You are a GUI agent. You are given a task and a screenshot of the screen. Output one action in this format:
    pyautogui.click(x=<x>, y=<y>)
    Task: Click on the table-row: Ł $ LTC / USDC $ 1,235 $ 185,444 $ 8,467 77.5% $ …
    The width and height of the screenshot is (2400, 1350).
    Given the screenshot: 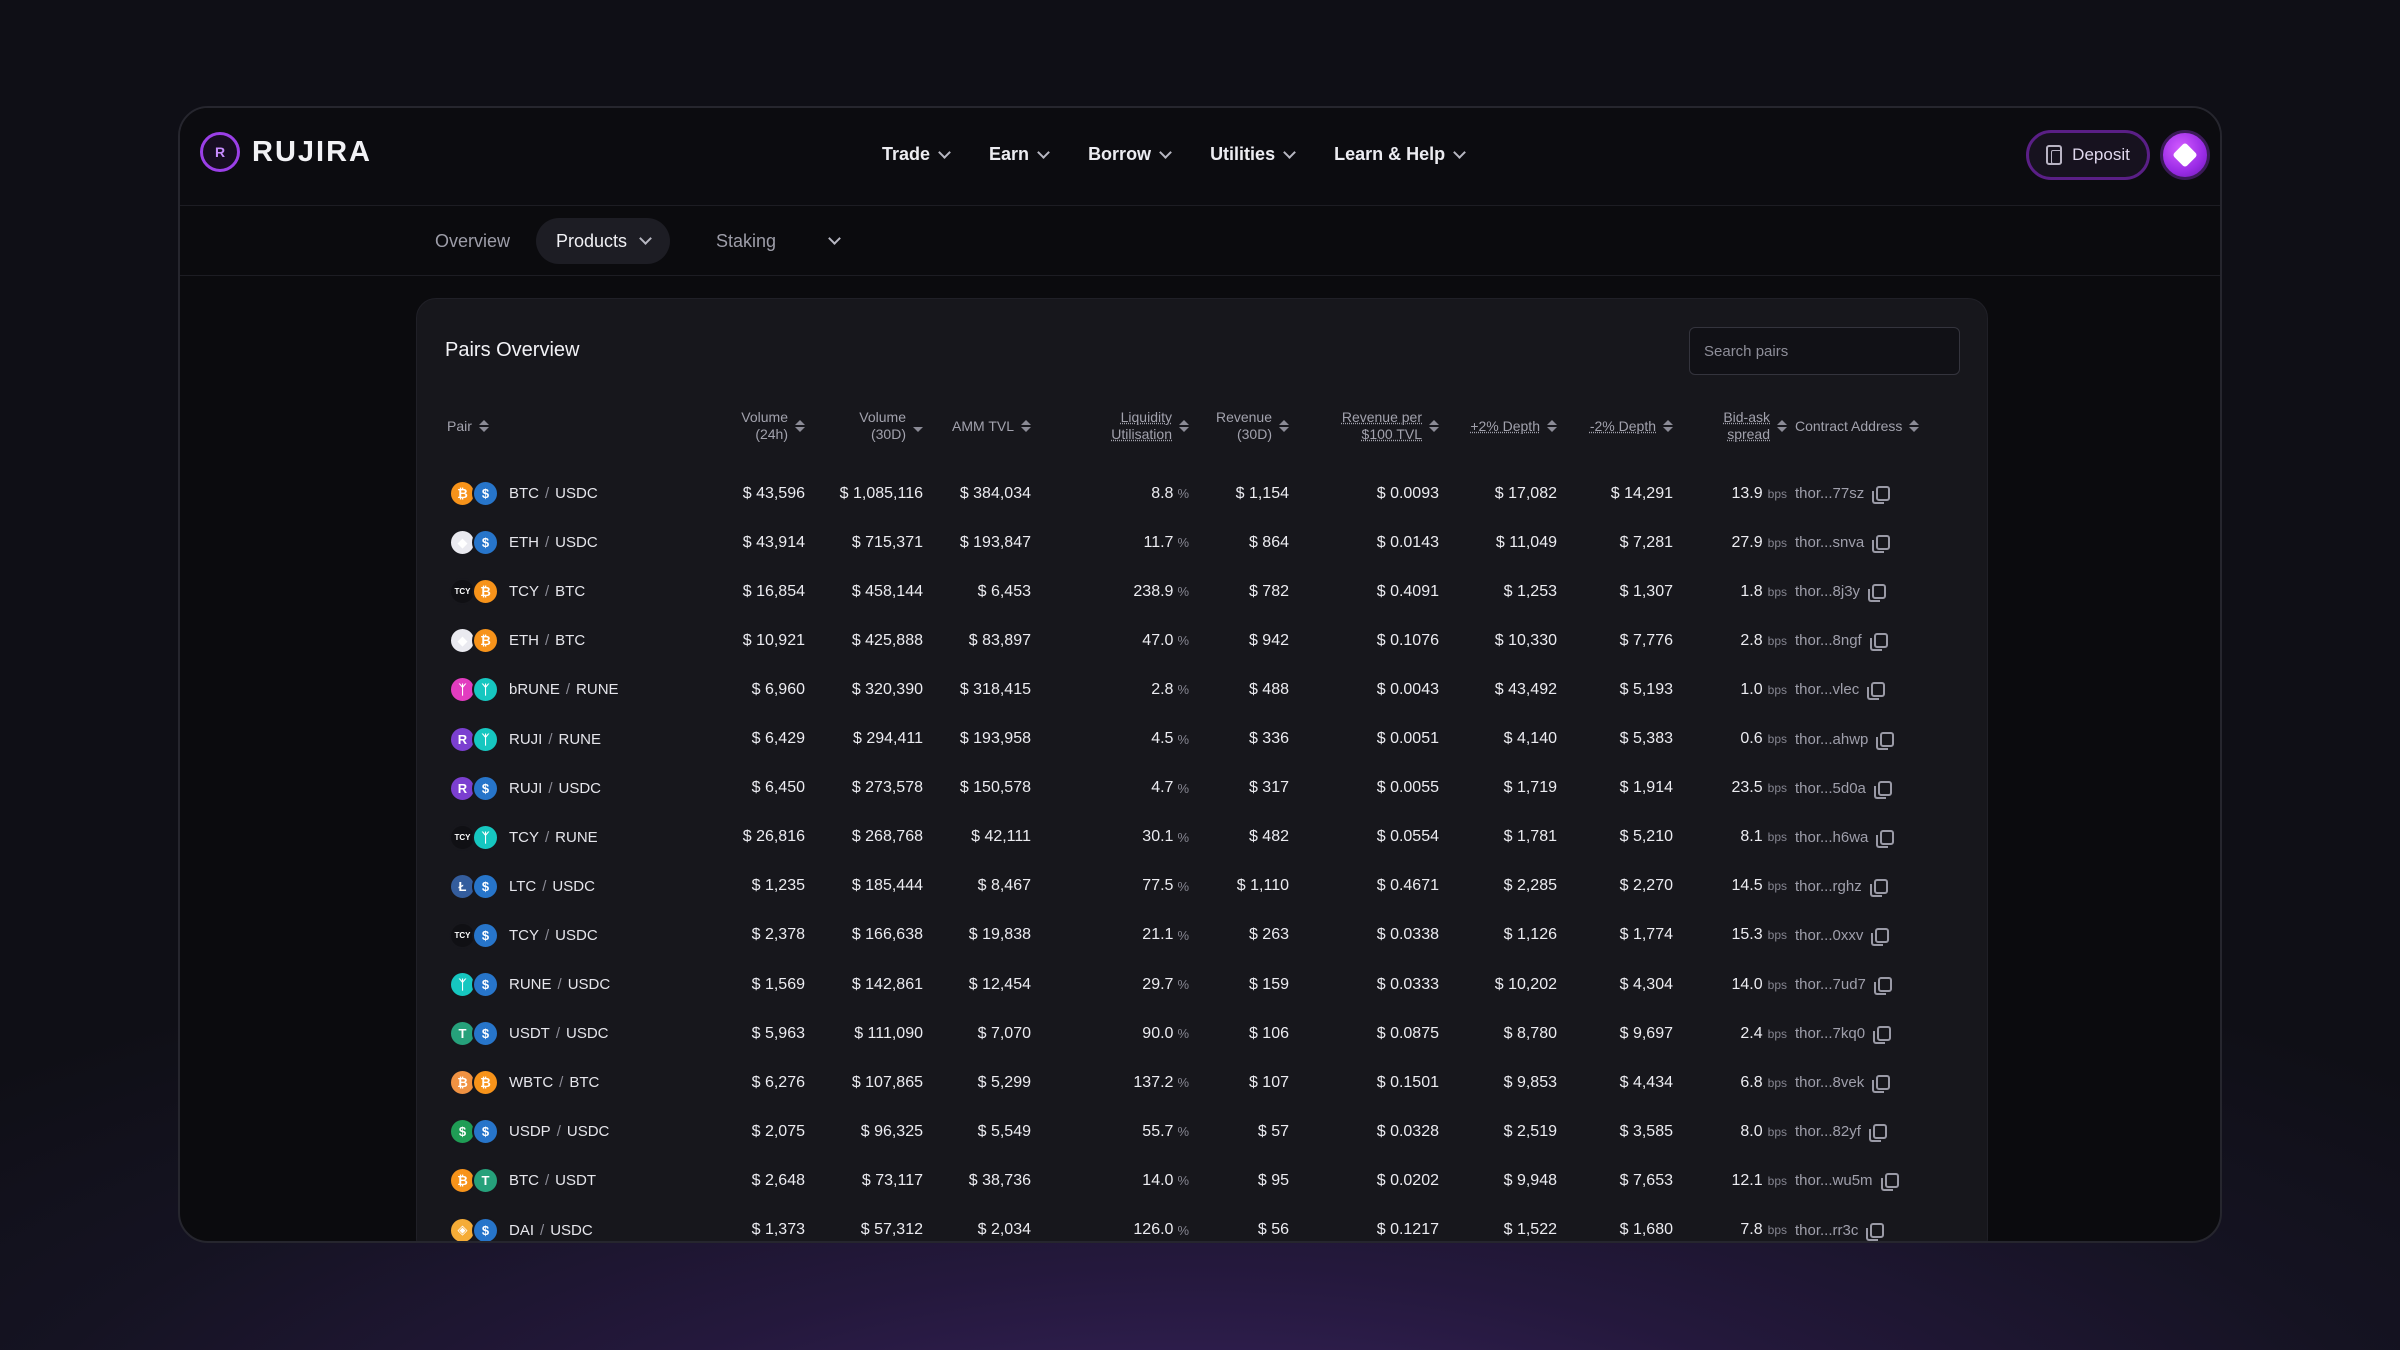 What is the action you would take?
    pyautogui.click(x=1202, y=886)
    